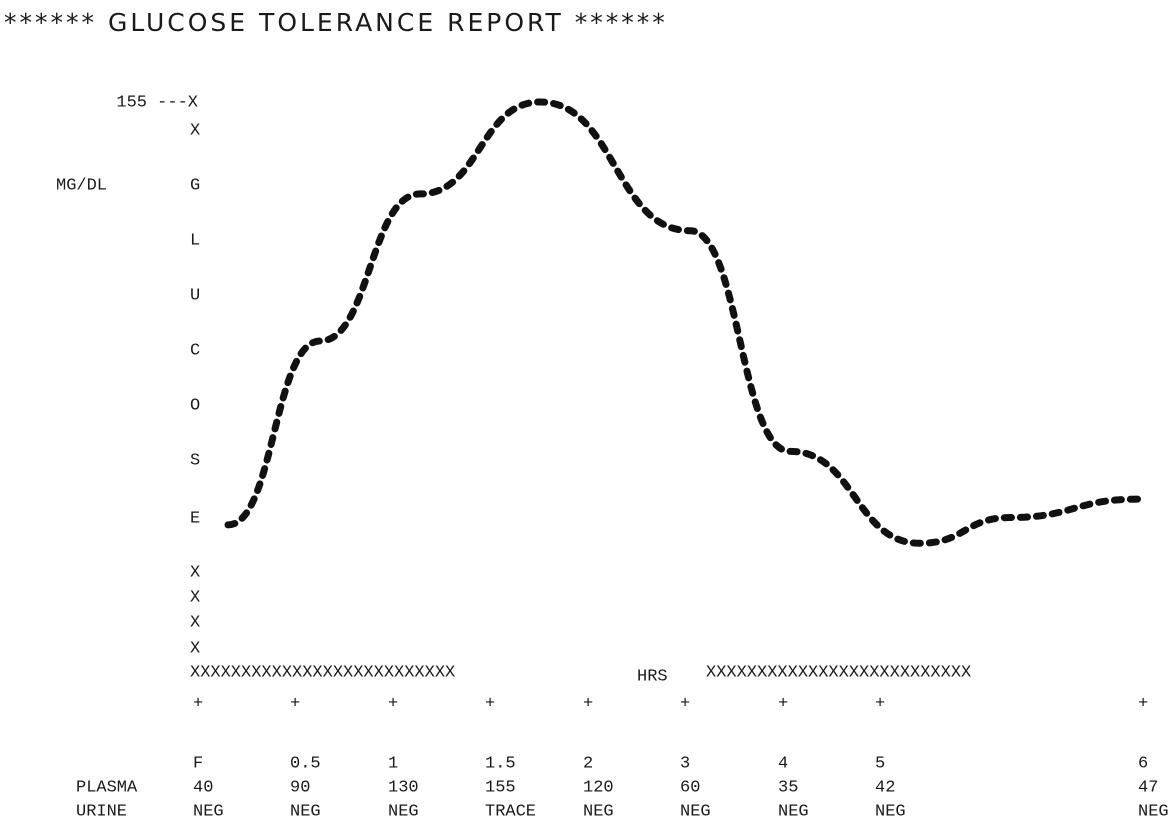 The height and width of the screenshot is (834, 1174). What do you see at coordinates (101, 811) in the screenshot?
I see `row-label: URINE` at bounding box center [101, 811].